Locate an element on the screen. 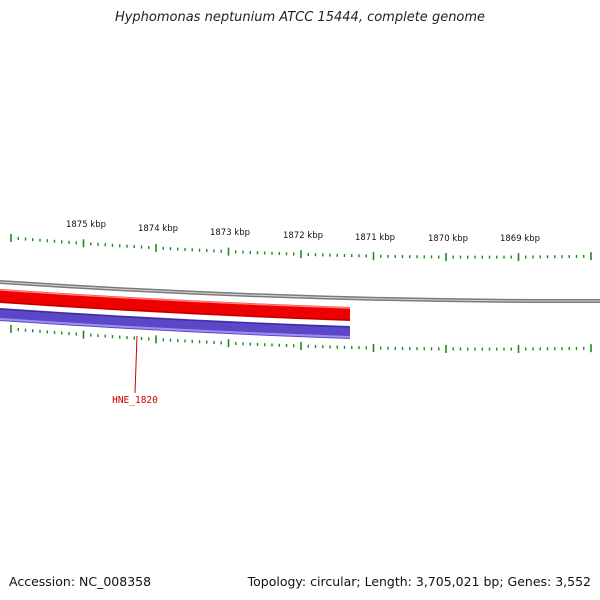  ruler-label: 1871 kbp is located at coordinates (375, 238).